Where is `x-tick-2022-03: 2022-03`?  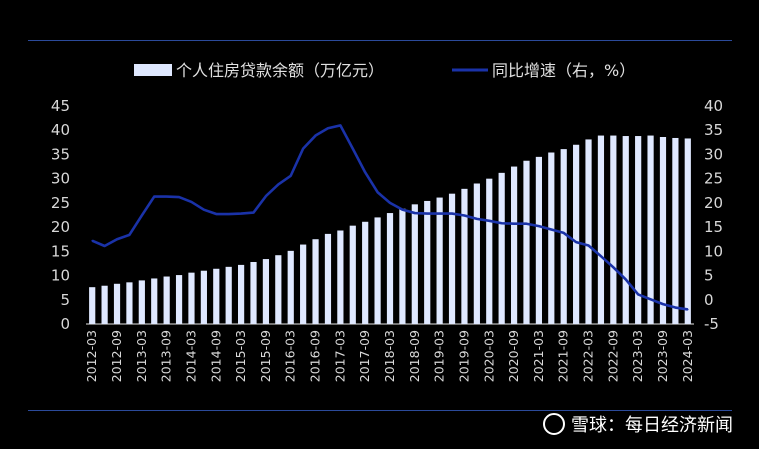
x-tick-2022-03: 2022-03 is located at coordinates (588, 356).